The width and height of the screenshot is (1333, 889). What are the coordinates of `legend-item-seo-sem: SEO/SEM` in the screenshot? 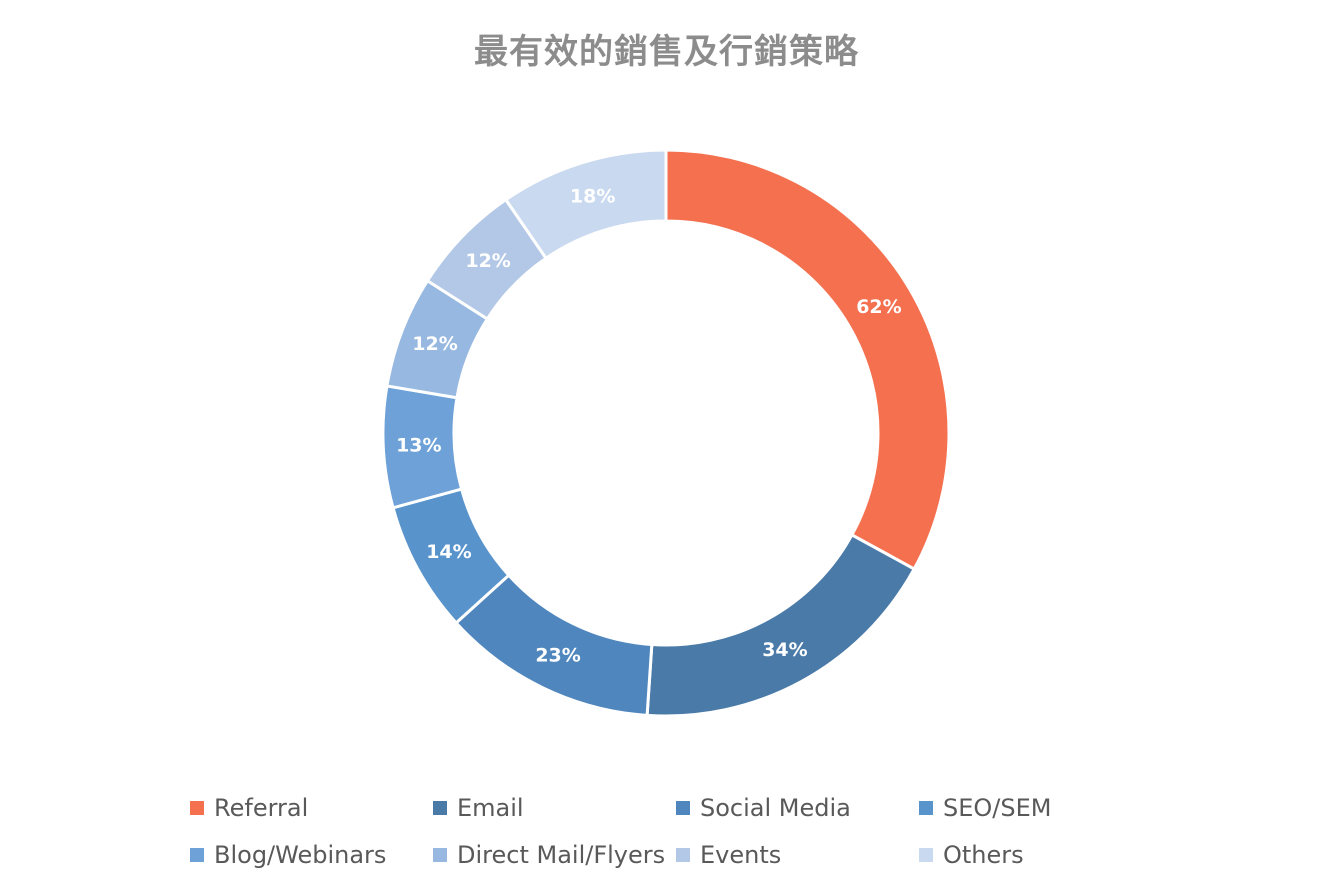 It's located at (985, 808).